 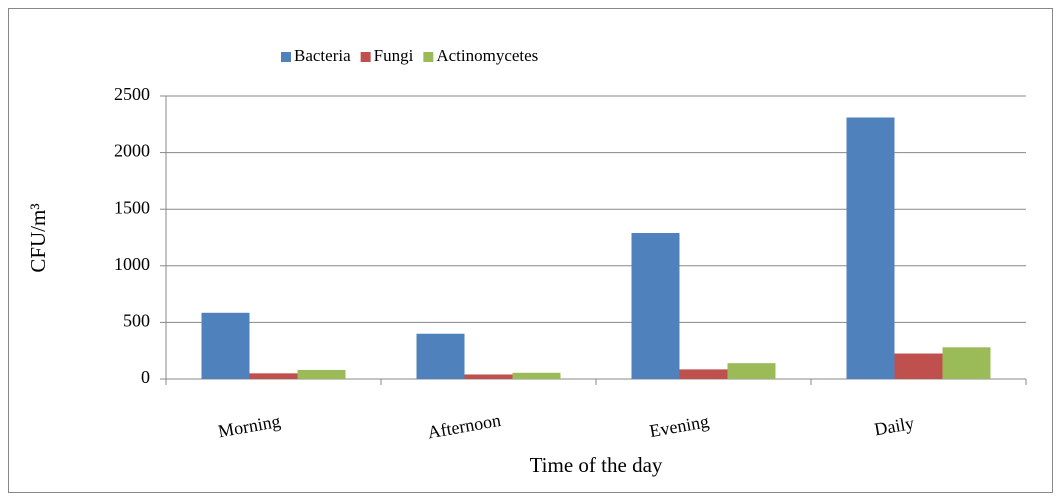 I want to click on legend-label: Fungi, so click(x=394, y=55).